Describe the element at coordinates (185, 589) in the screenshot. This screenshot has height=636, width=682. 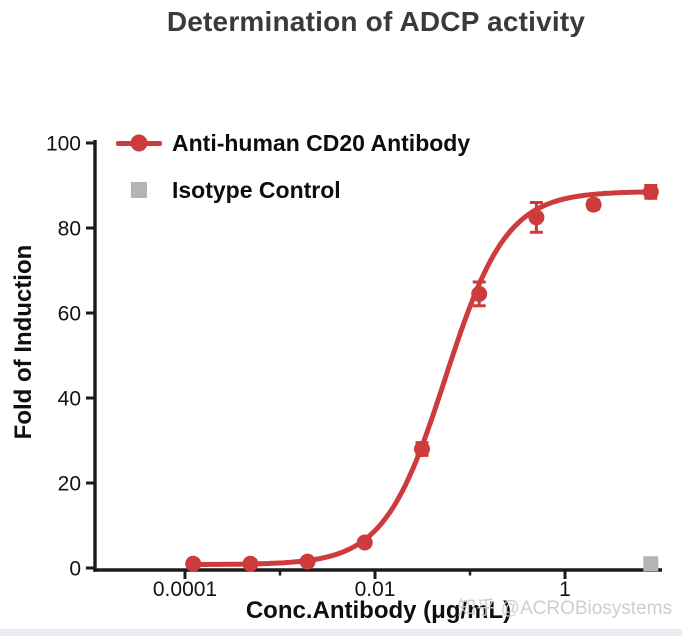
I see `x-tick-label: 0.0001` at that location.